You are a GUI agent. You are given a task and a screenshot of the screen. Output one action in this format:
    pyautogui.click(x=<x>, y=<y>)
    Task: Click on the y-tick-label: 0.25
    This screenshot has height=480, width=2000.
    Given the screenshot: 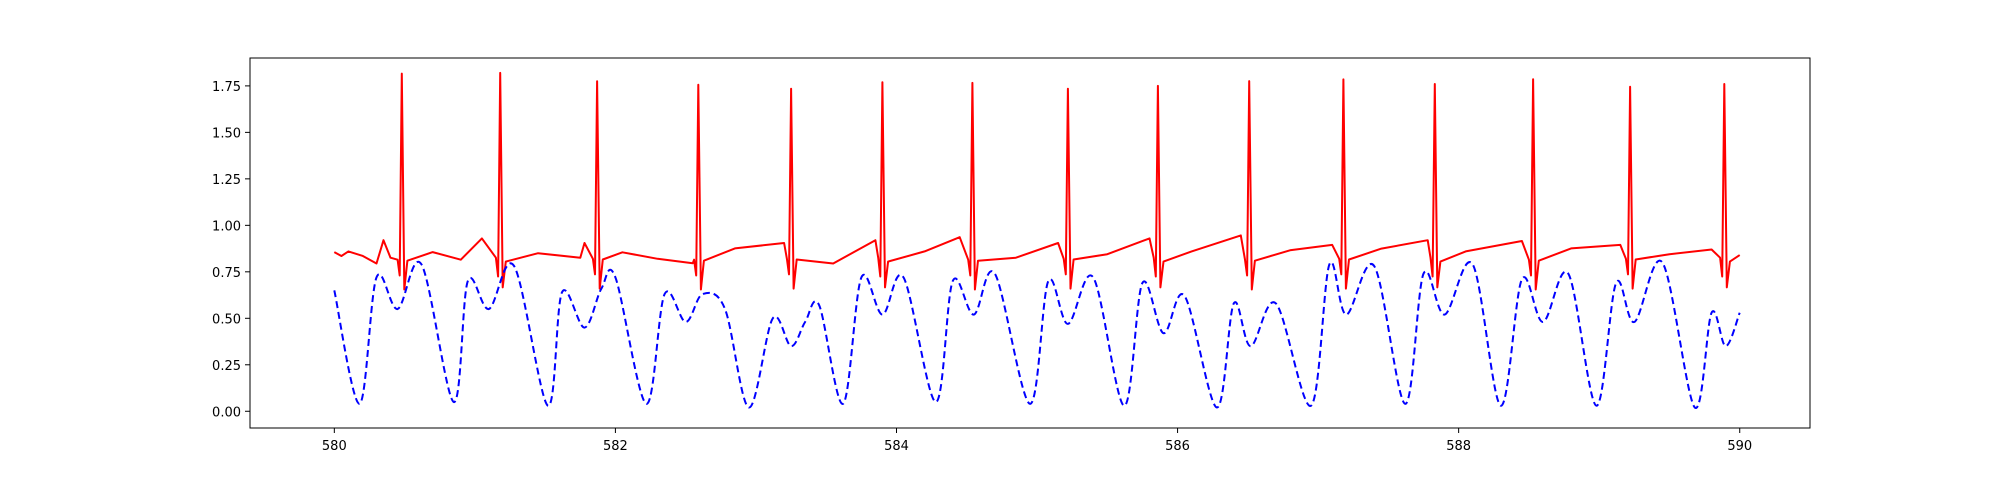 What is the action you would take?
    pyautogui.click(x=226, y=366)
    